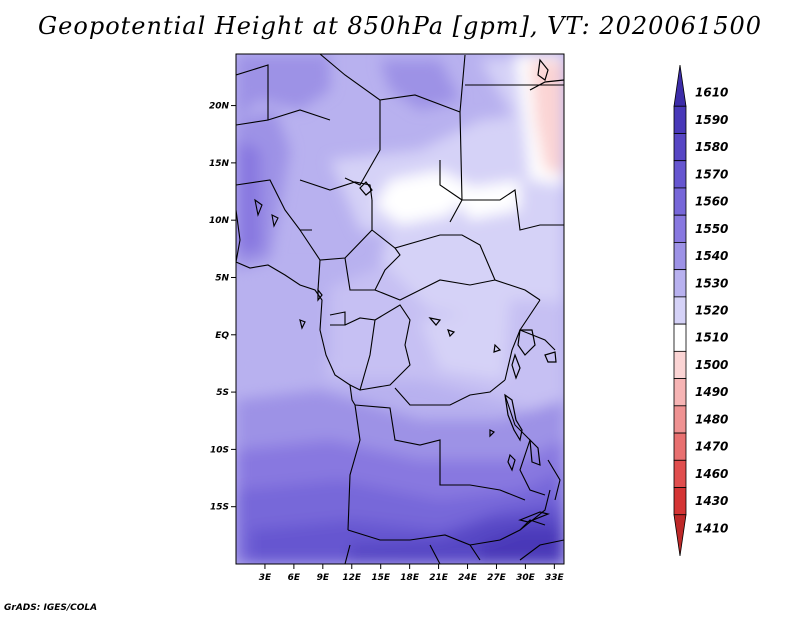  I want to click on legend-label: 1470, so click(711, 447).